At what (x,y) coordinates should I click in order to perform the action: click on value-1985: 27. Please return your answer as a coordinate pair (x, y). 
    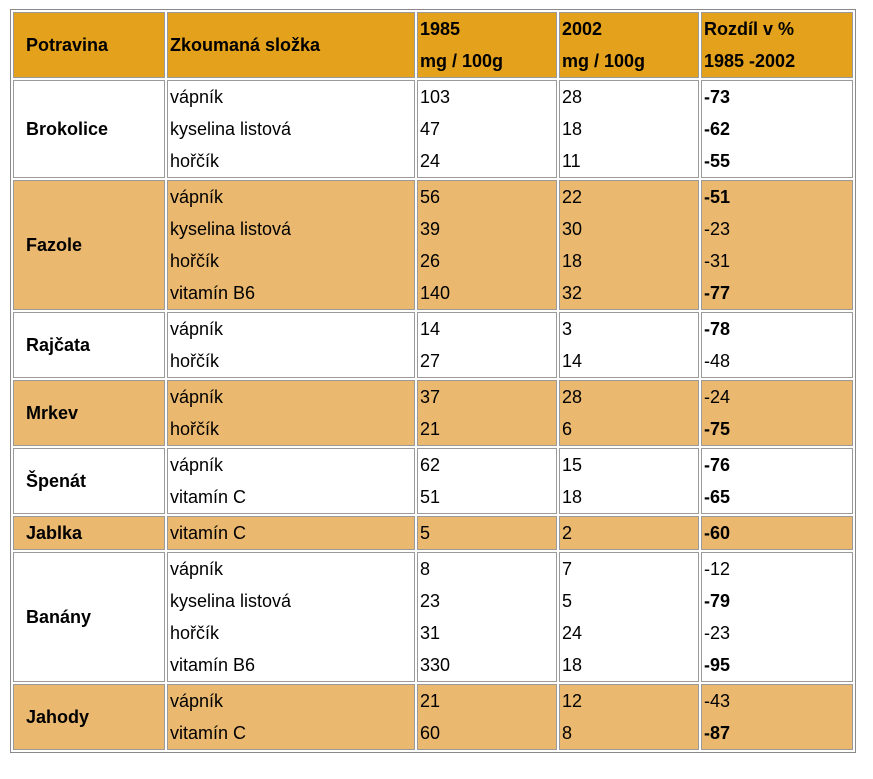
    Looking at the image, I should click on (430, 361).